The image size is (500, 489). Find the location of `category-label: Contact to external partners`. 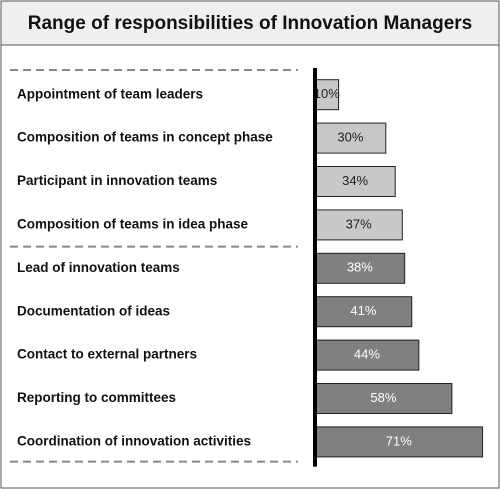

category-label: Contact to external partners is located at coordinates (107, 354).